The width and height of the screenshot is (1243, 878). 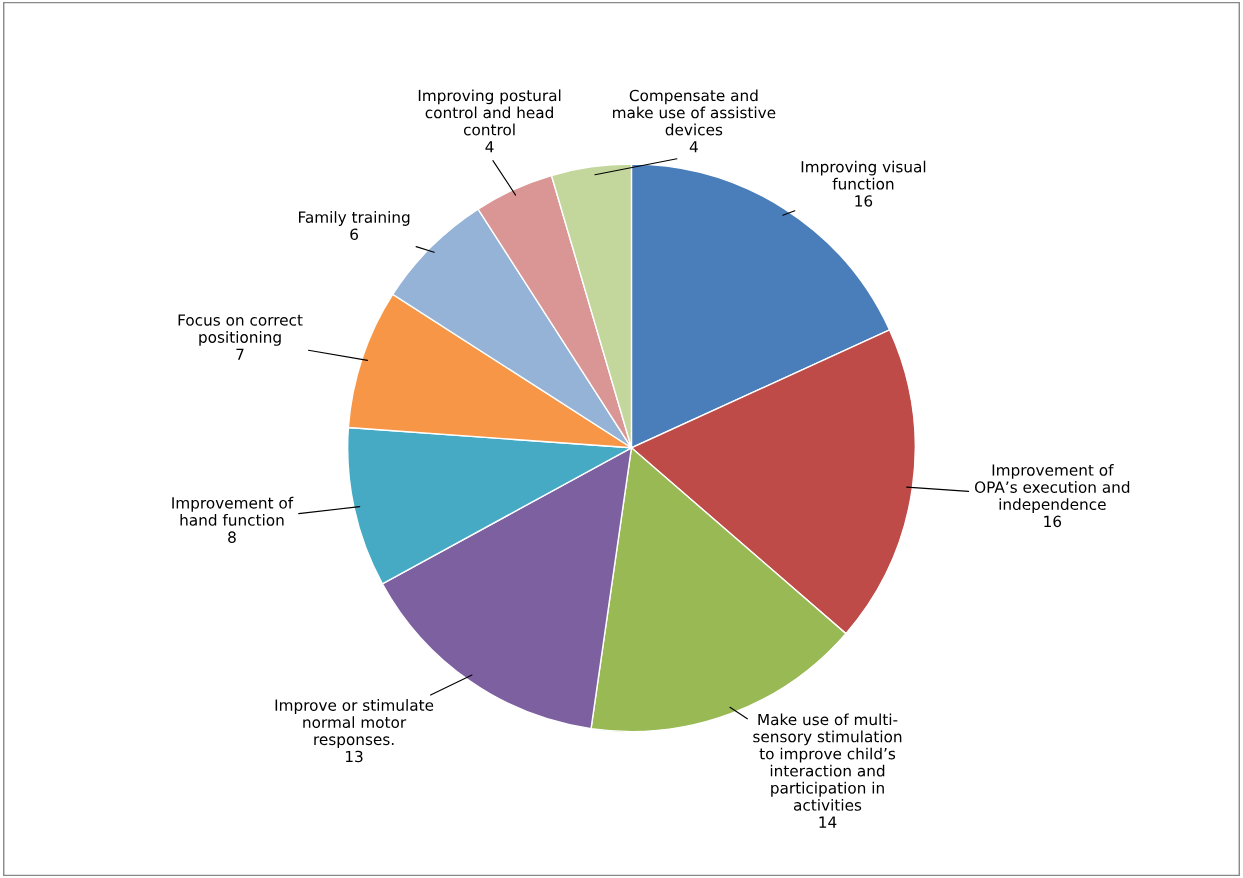 I want to click on data-label: 6, so click(x=354, y=234).